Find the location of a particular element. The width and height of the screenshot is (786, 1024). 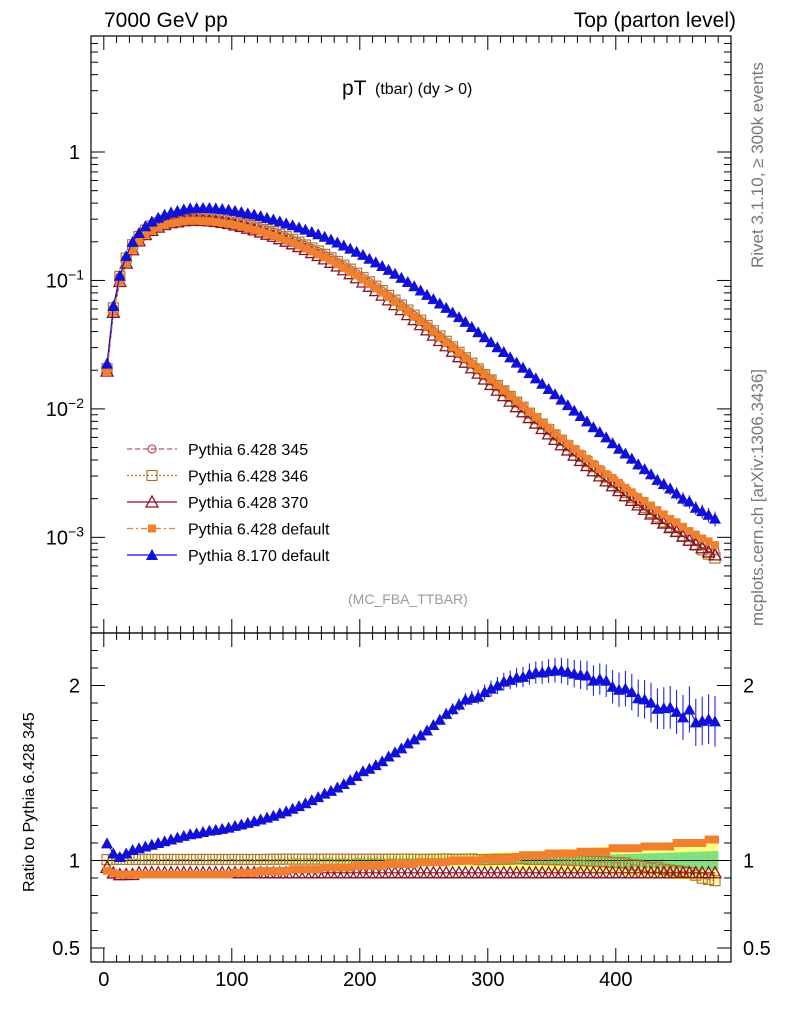

legend-marker is located at coordinates (152, 475).